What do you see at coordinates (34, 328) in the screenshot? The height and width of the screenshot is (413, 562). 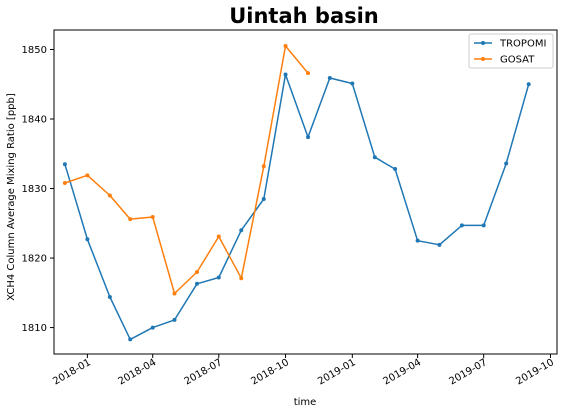 I see `y-tick-label: 1810` at bounding box center [34, 328].